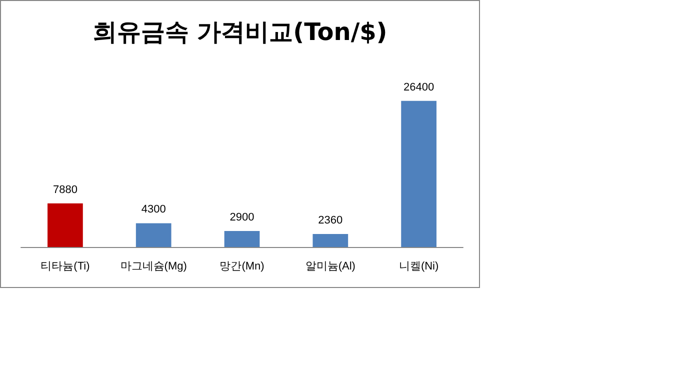 Image resolution: width=683 pixels, height=384 pixels. I want to click on x-tick-label: 알미늄(Al), so click(330, 266).